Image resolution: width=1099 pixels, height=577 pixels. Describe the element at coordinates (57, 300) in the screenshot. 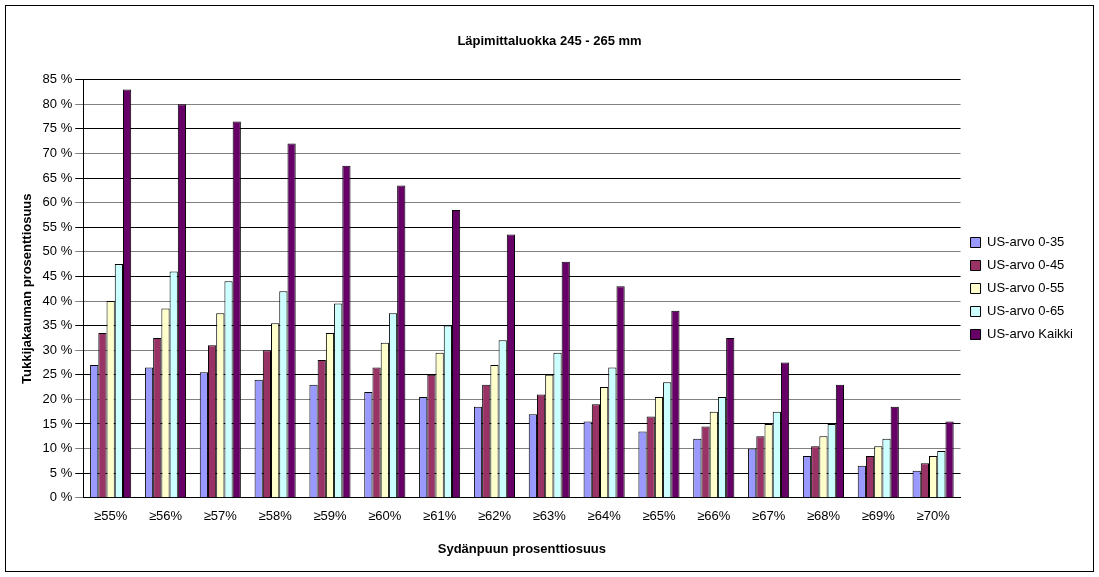

I see `y-tick-label: 40 %` at that location.